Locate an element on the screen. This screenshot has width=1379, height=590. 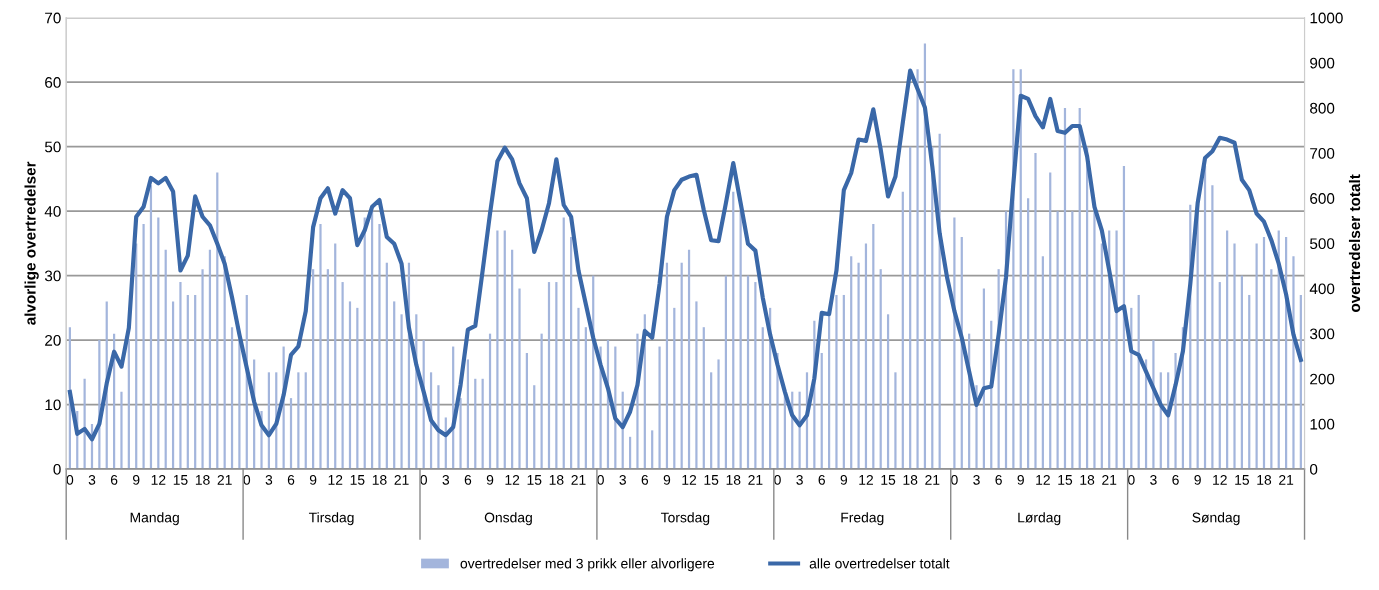
legend-label: alle overtredelser totalt is located at coordinates (879, 563).